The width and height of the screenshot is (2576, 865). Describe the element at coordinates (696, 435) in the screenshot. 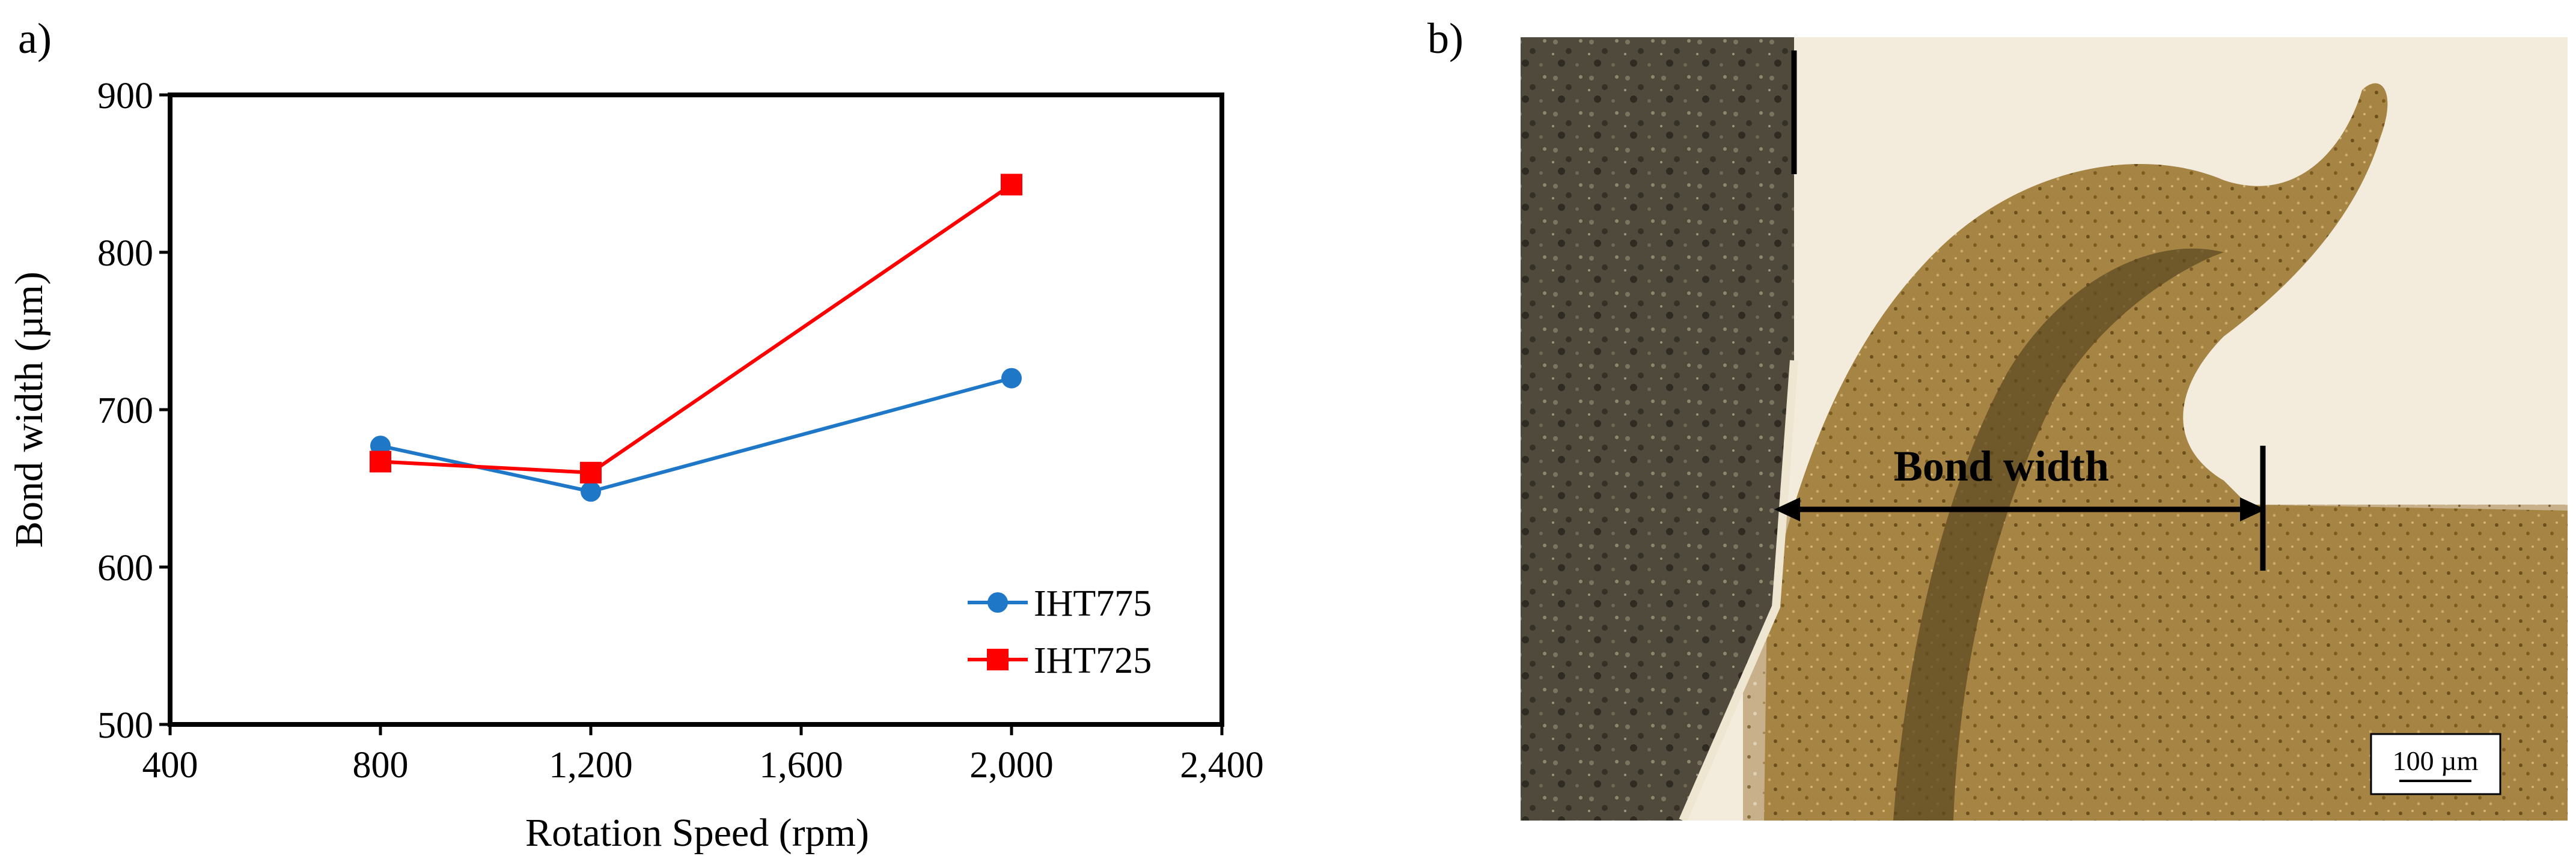

I see `series-line-iht775` at that location.